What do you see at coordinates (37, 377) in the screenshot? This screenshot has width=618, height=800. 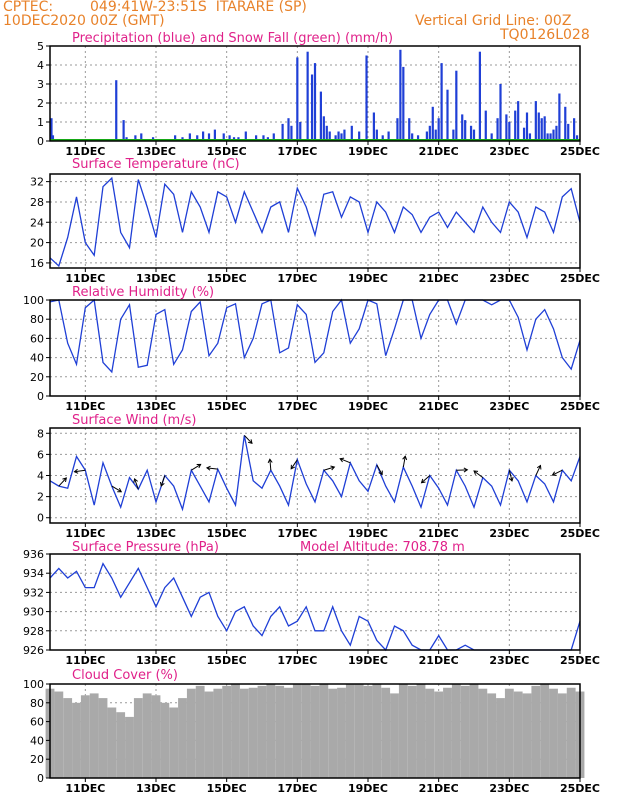 I see `humidity-ytick-label: 20` at bounding box center [37, 377].